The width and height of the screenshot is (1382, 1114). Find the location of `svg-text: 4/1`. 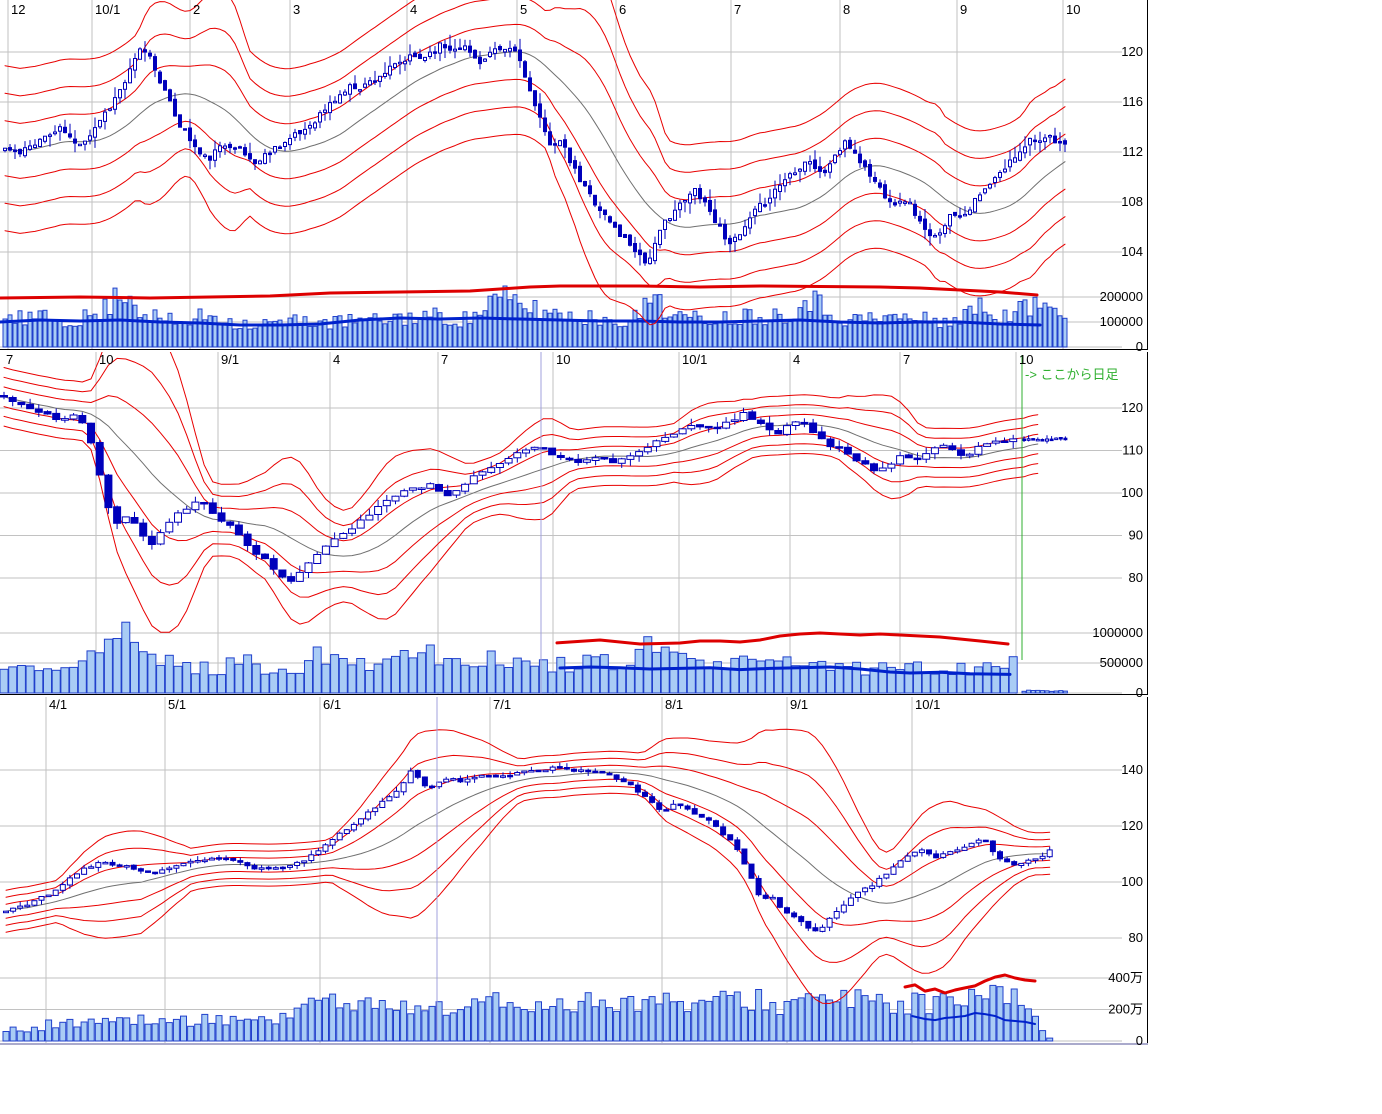

svg-text: 4/1 is located at coordinates (58, 704).